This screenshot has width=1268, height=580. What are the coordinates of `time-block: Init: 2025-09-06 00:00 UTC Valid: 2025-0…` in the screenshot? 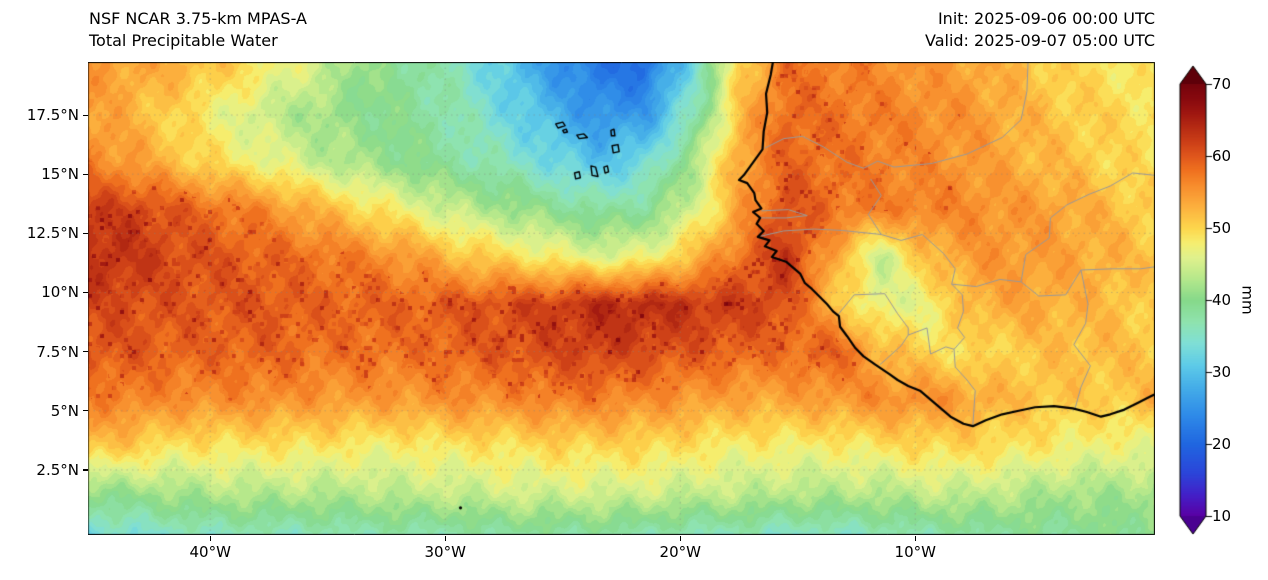 It's located at (1040, 30).